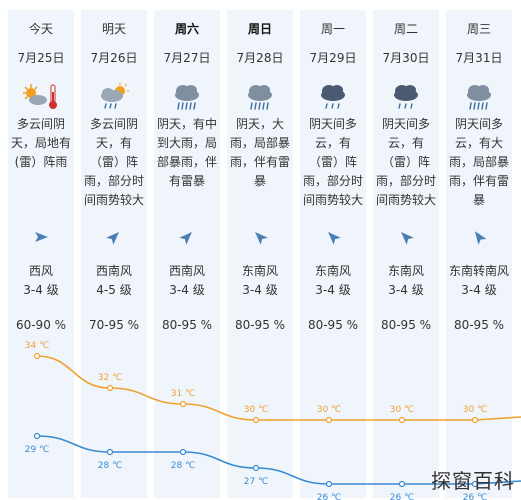  Describe the element at coordinates (187, 58) in the screenshot. I see `date-label: 7月27日` at that location.